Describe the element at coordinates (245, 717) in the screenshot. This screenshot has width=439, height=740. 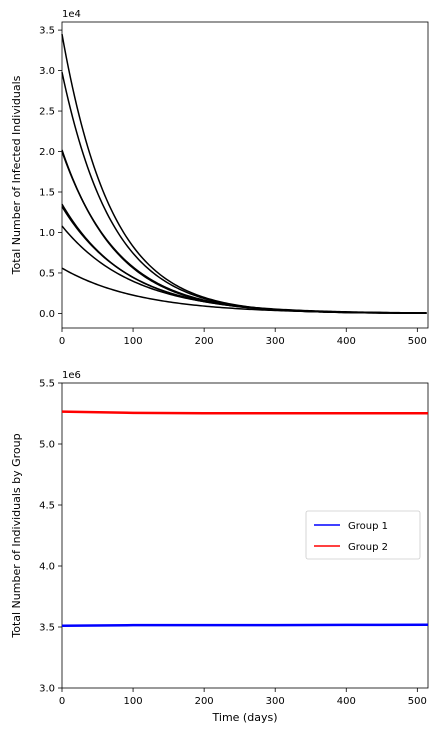
I see `group-x-axis-label: Time (days)` at that location.